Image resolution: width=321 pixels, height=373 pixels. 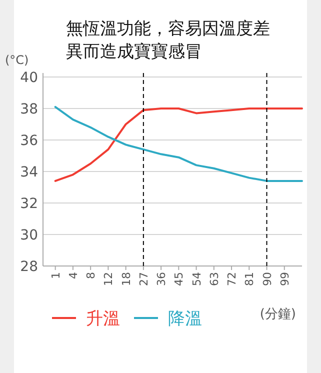 What do you see at coordinates (285, 279) in the screenshot?
I see `x-tick-label: 99` at bounding box center [285, 279].